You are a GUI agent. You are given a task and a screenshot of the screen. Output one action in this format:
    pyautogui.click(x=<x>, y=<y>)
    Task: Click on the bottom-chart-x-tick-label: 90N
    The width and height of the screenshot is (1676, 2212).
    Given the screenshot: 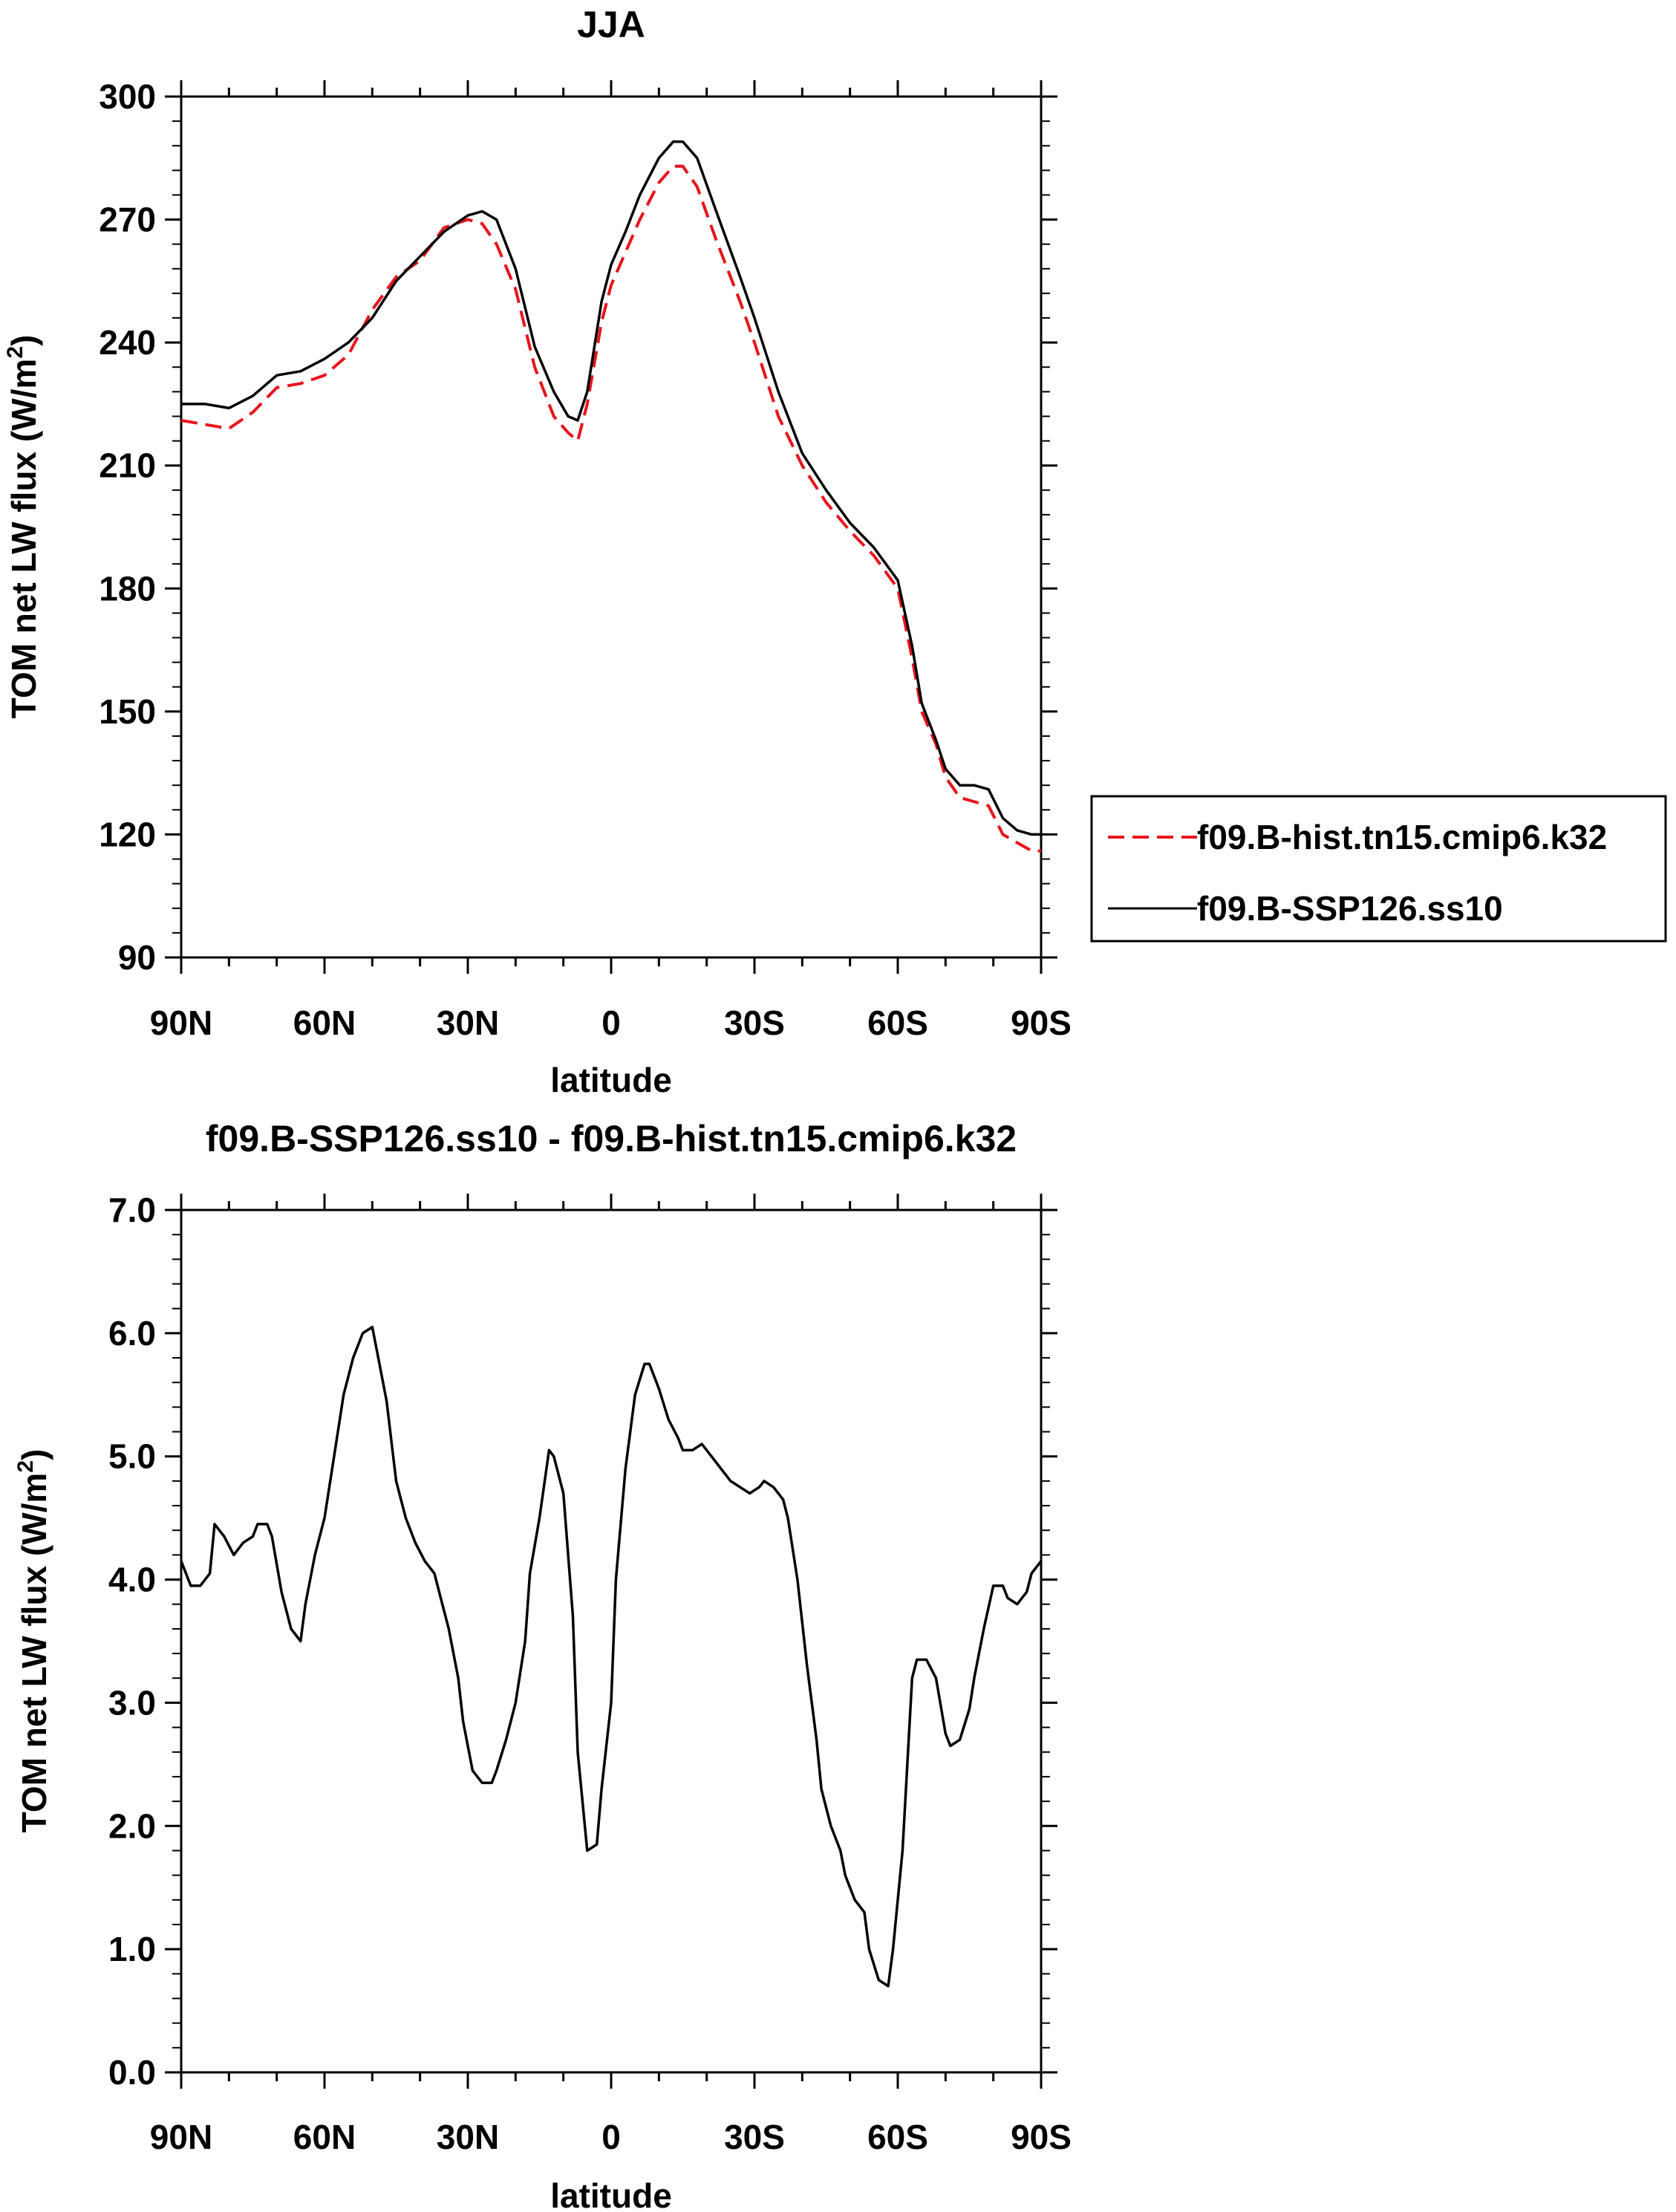 What is the action you would take?
    pyautogui.click(x=181, y=2137)
    